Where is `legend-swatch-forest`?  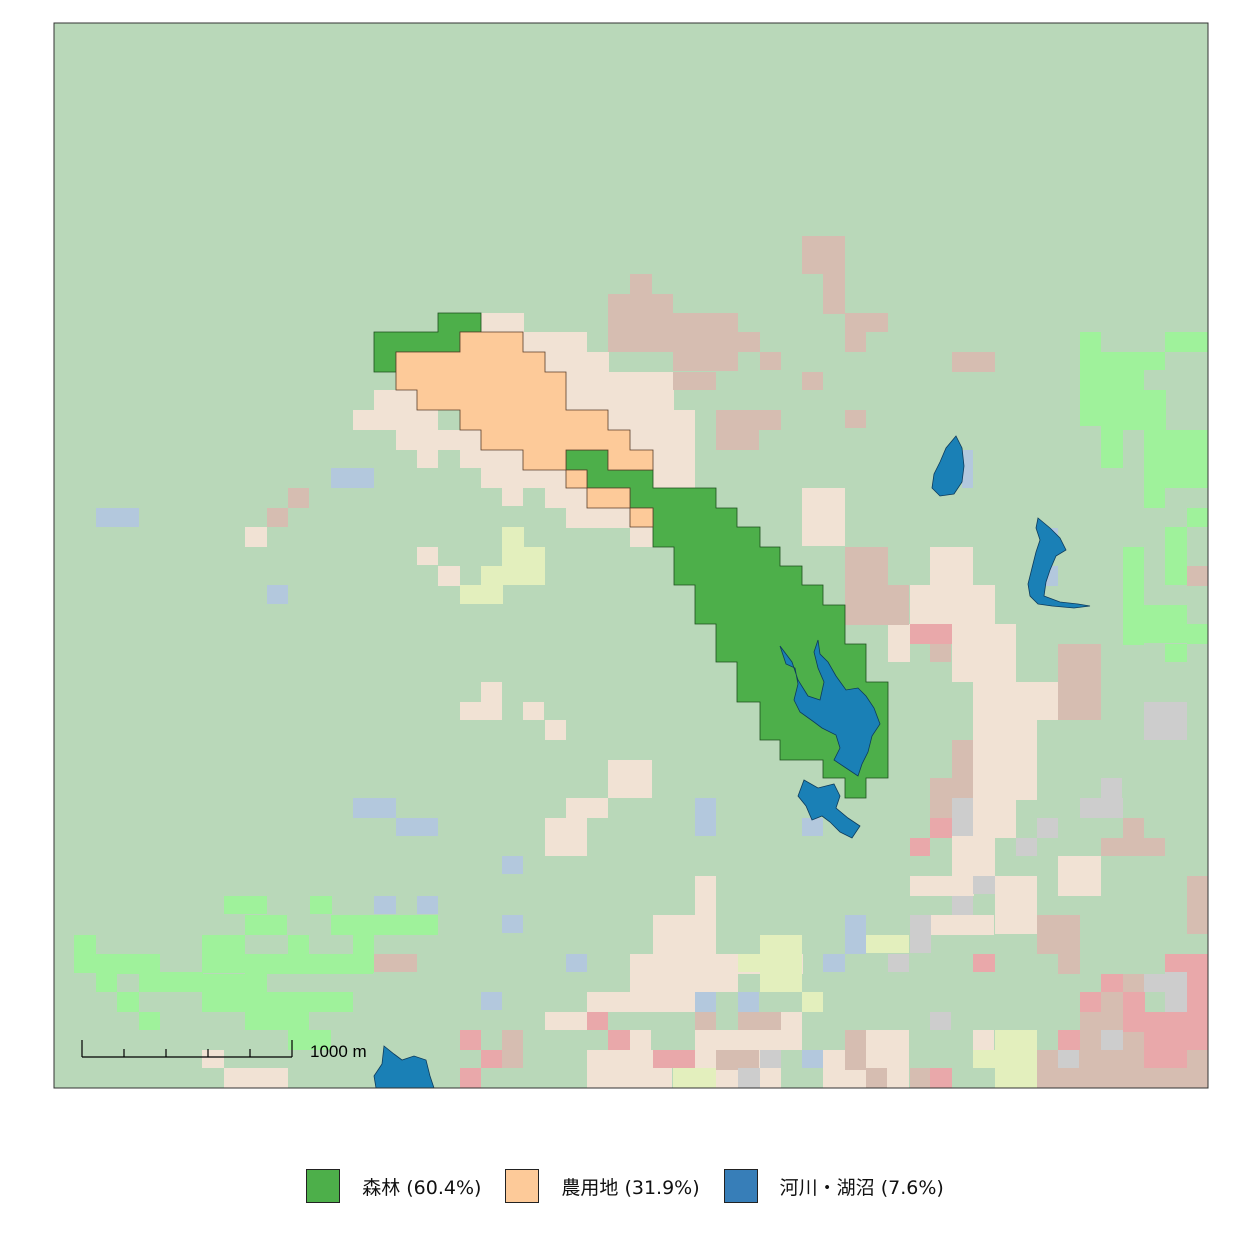
legend-swatch-forest is located at coordinates (323, 1186).